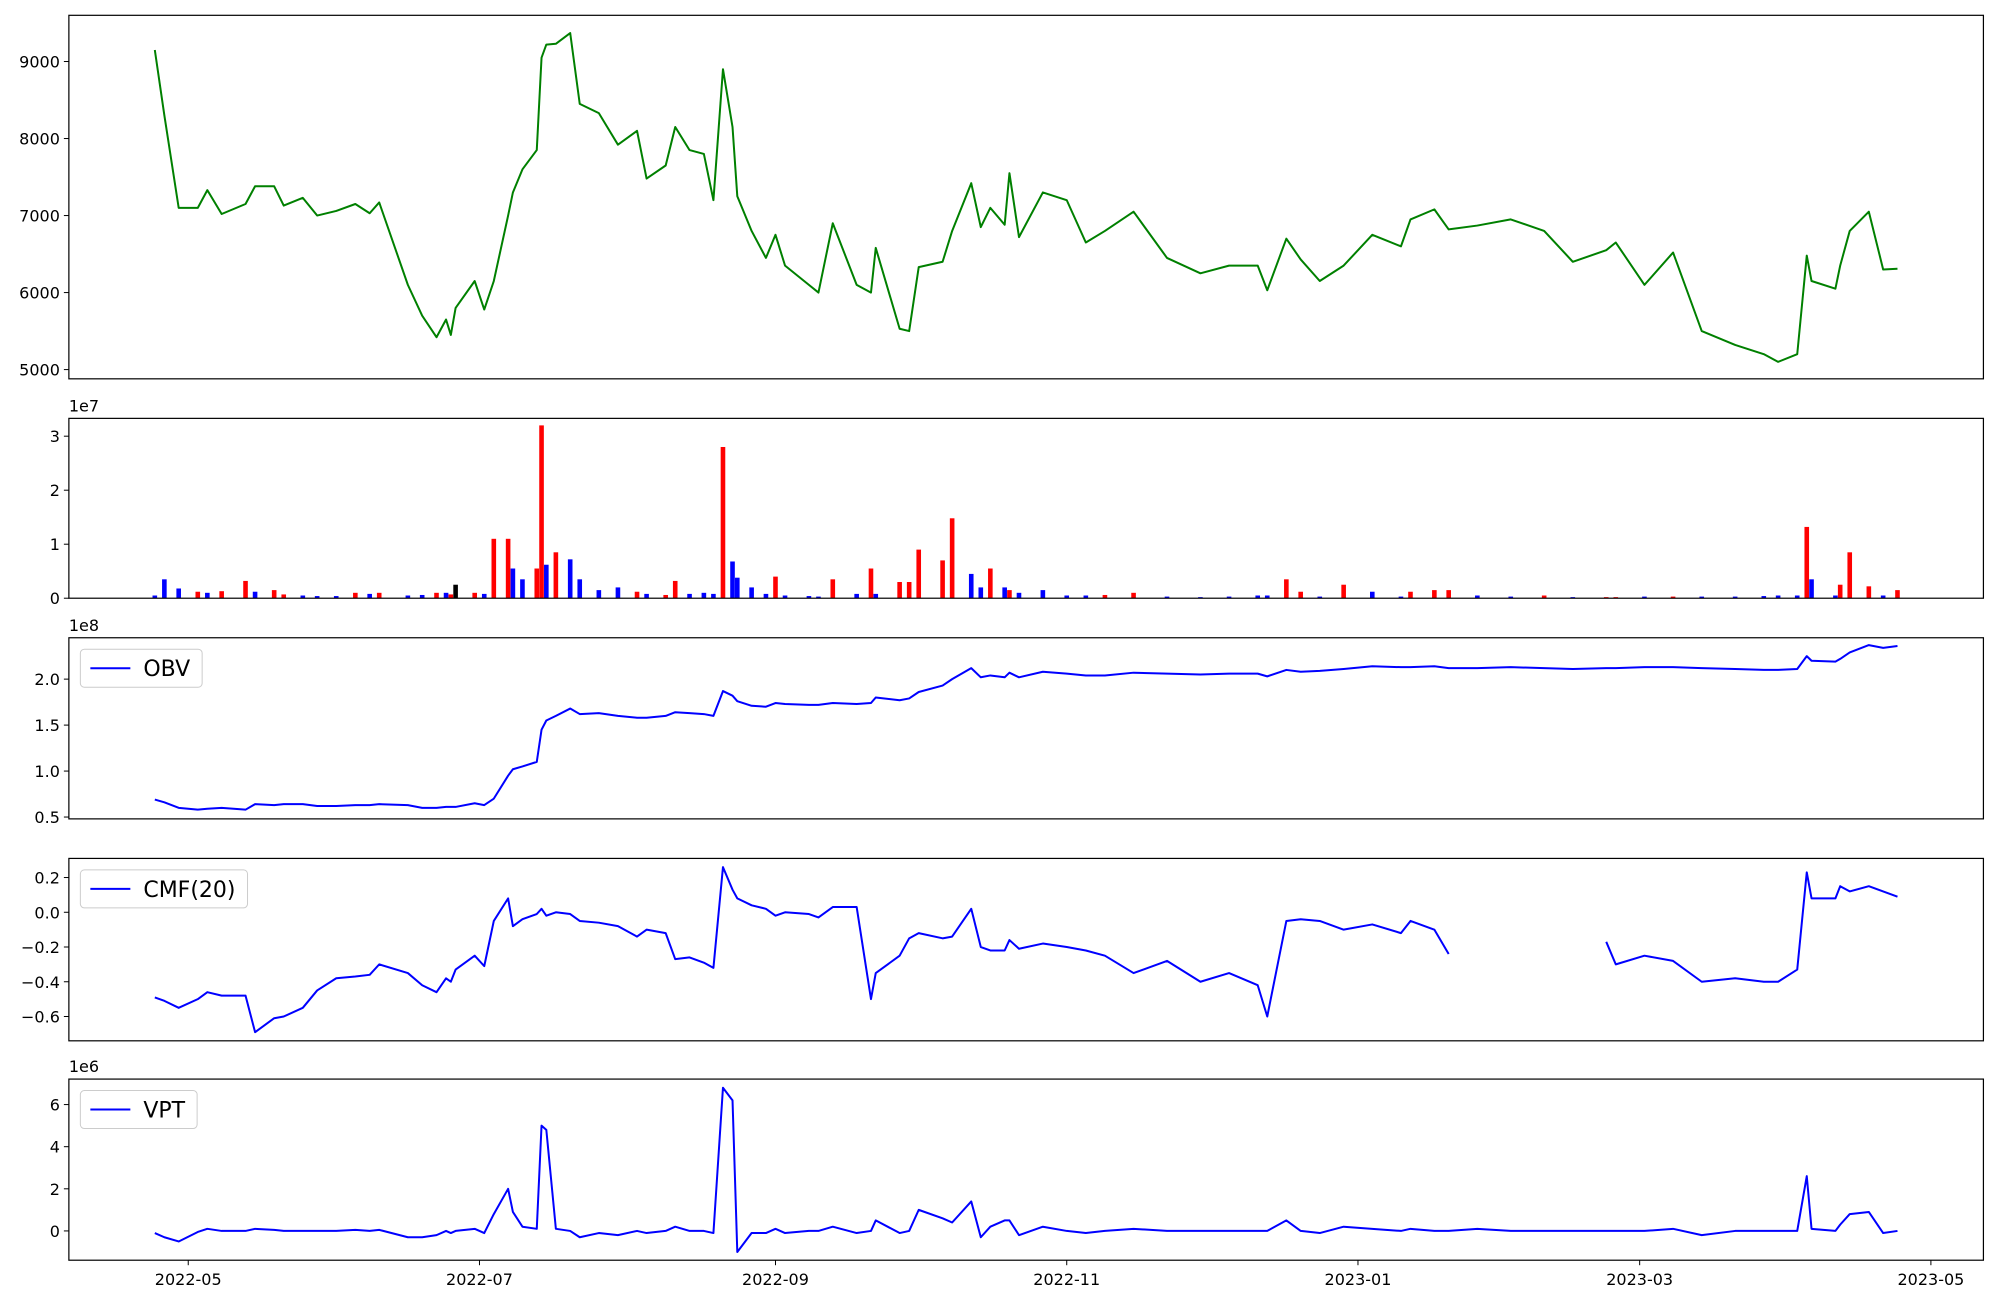 The width and height of the screenshot is (2000, 1300). Describe the element at coordinates (775, 1279) in the screenshot. I see `x-tick-label: 2022-09` at that location.